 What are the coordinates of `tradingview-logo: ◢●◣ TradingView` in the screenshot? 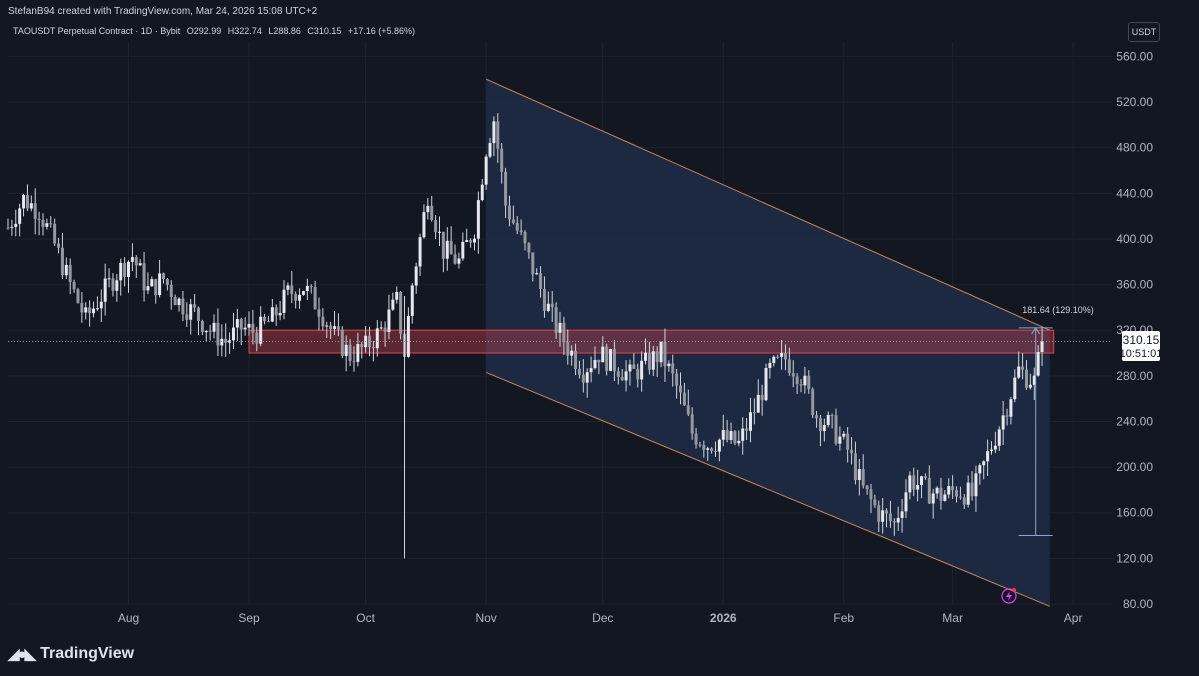 It's located at (71, 654).